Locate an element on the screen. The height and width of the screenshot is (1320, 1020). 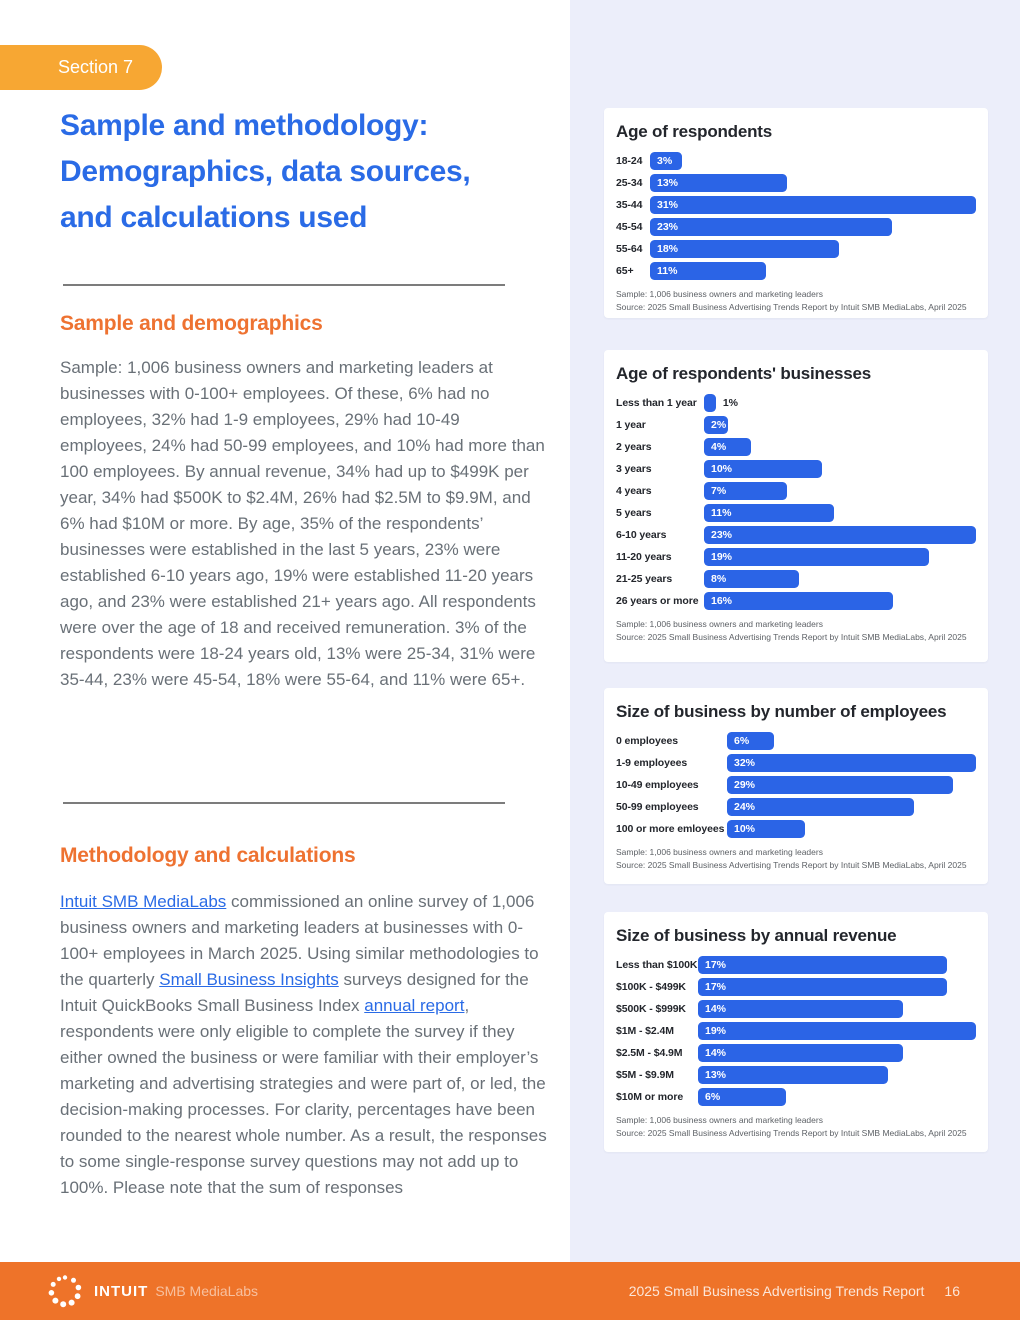
bar-row: 10-49 employees 29% is located at coordinates (796, 785).